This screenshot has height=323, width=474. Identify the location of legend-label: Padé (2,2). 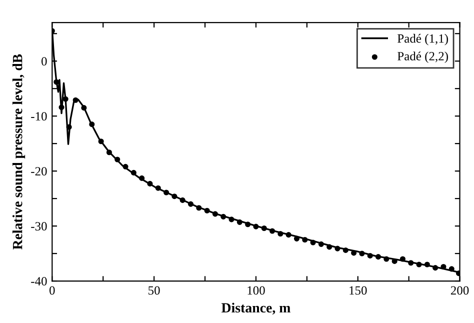
(423, 57).